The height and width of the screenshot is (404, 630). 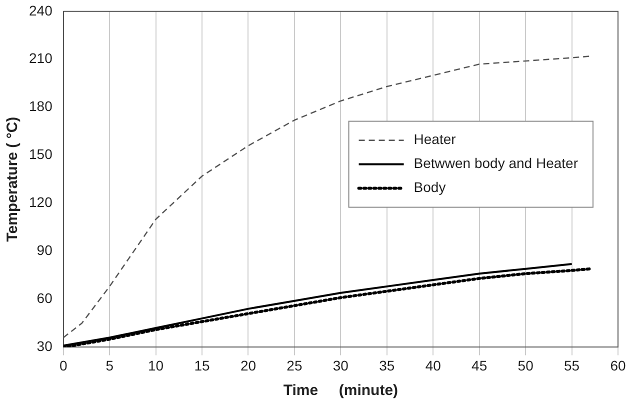 I want to click on y-tick-label: 90, so click(x=44, y=250).